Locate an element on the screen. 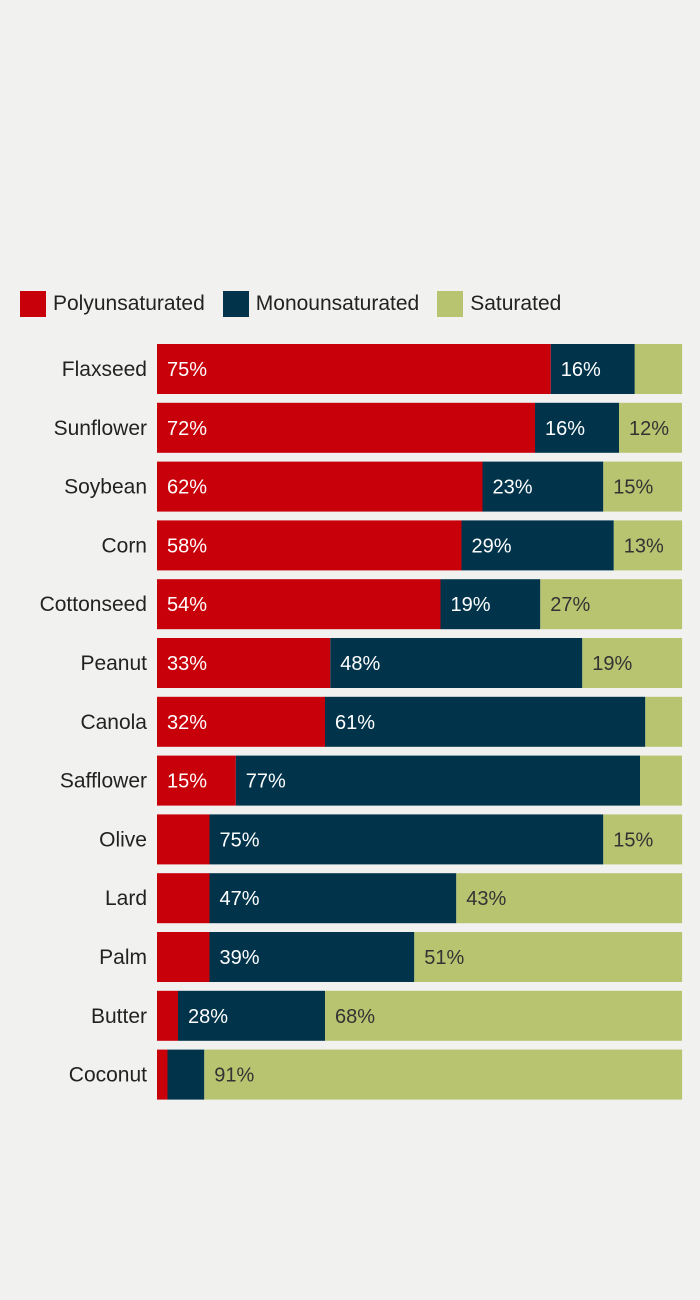 This screenshot has height=1300, width=700. bar-peanut-monounsaturated is located at coordinates (456, 663).